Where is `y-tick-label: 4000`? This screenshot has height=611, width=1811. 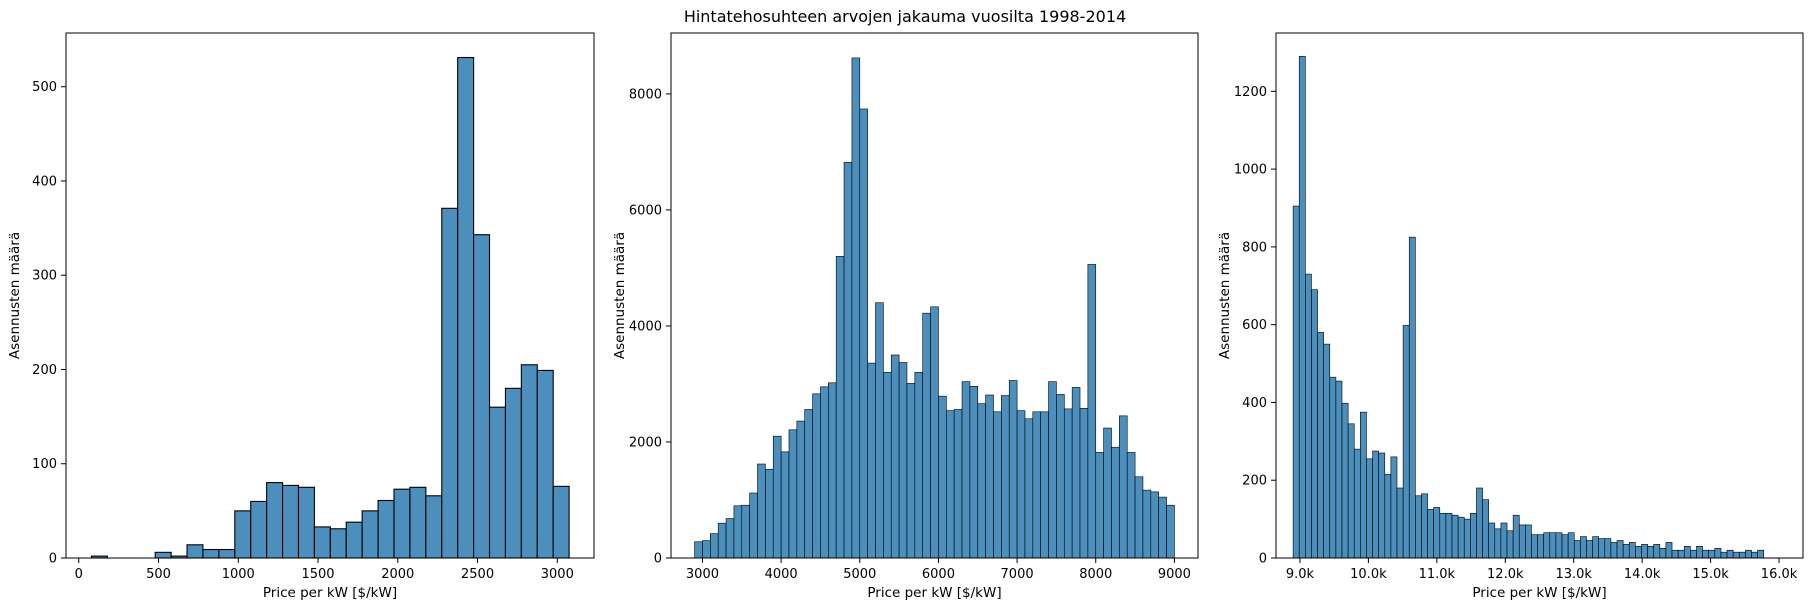 y-tick-label: 4000 is located at coordinates (645, 326).